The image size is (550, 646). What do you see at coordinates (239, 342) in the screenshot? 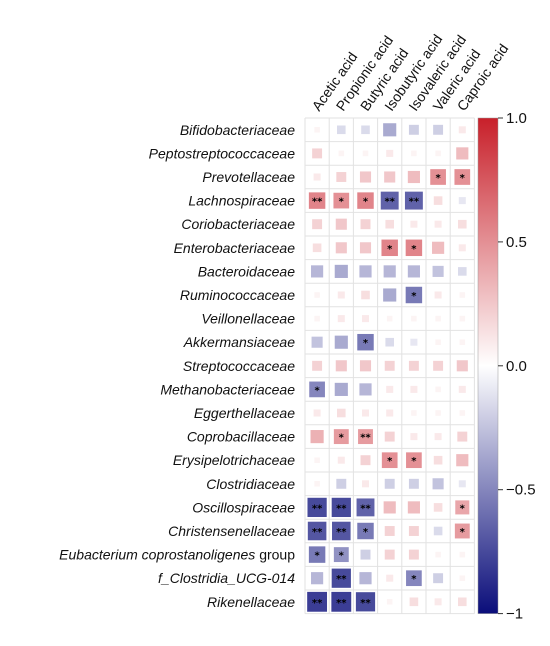
I see `row-label: Akkermansiaceae` at bounding box center [239, 342].